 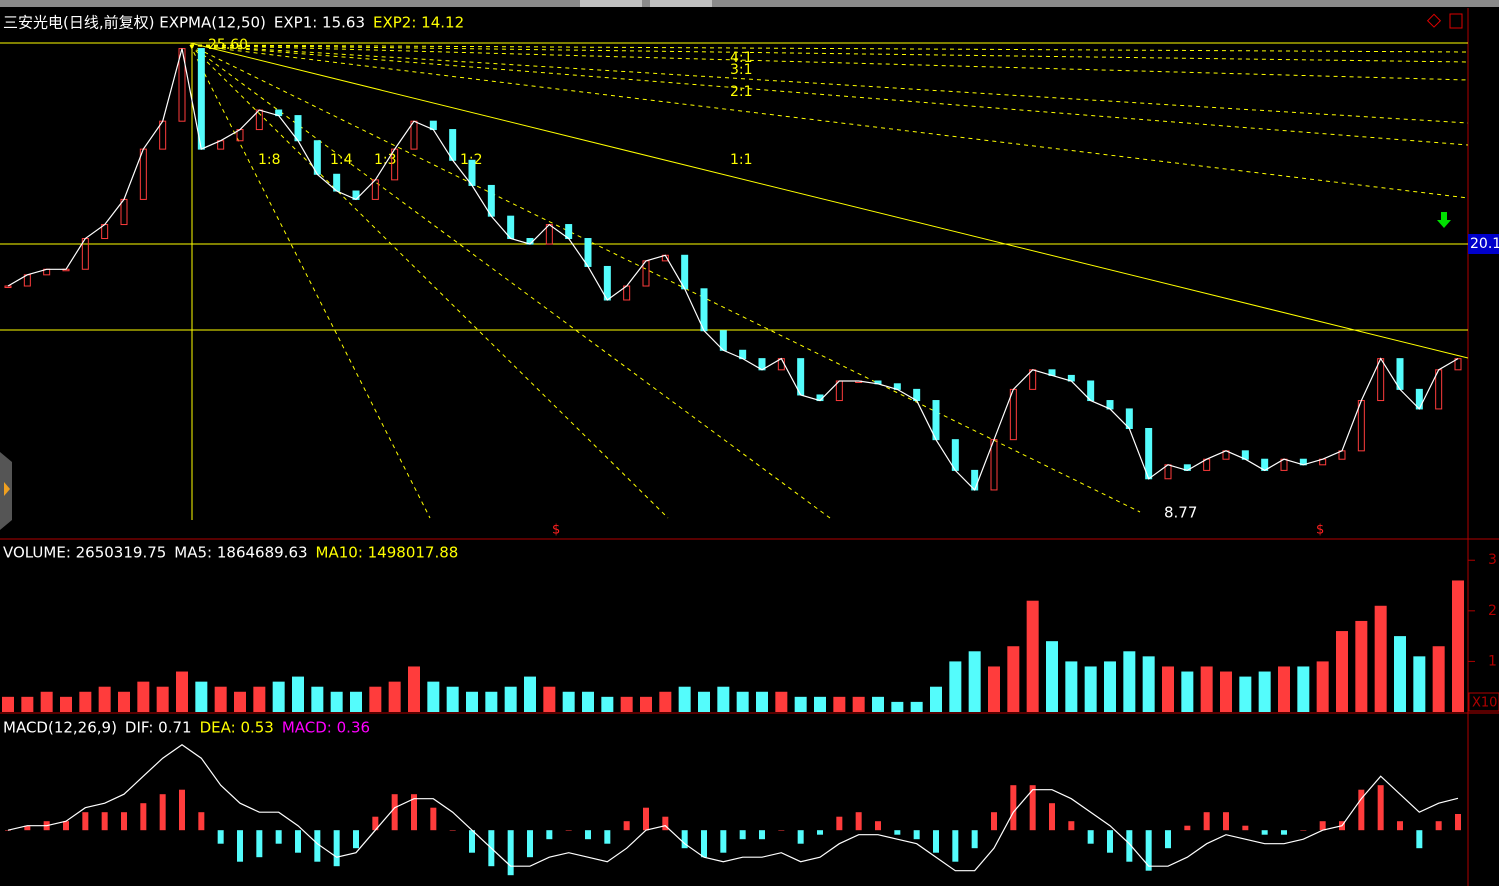 I want to click on fan-label: 4:1, so click(x=741, y=58).